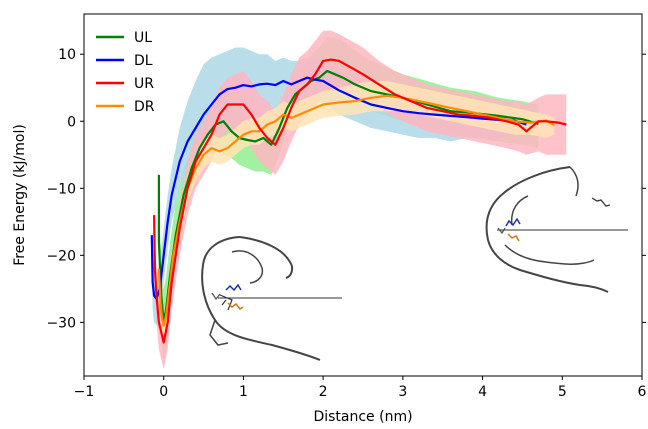 This screenshot has height=429, width=648. I want to click on x-tick-label: 3, so click(402, 392).